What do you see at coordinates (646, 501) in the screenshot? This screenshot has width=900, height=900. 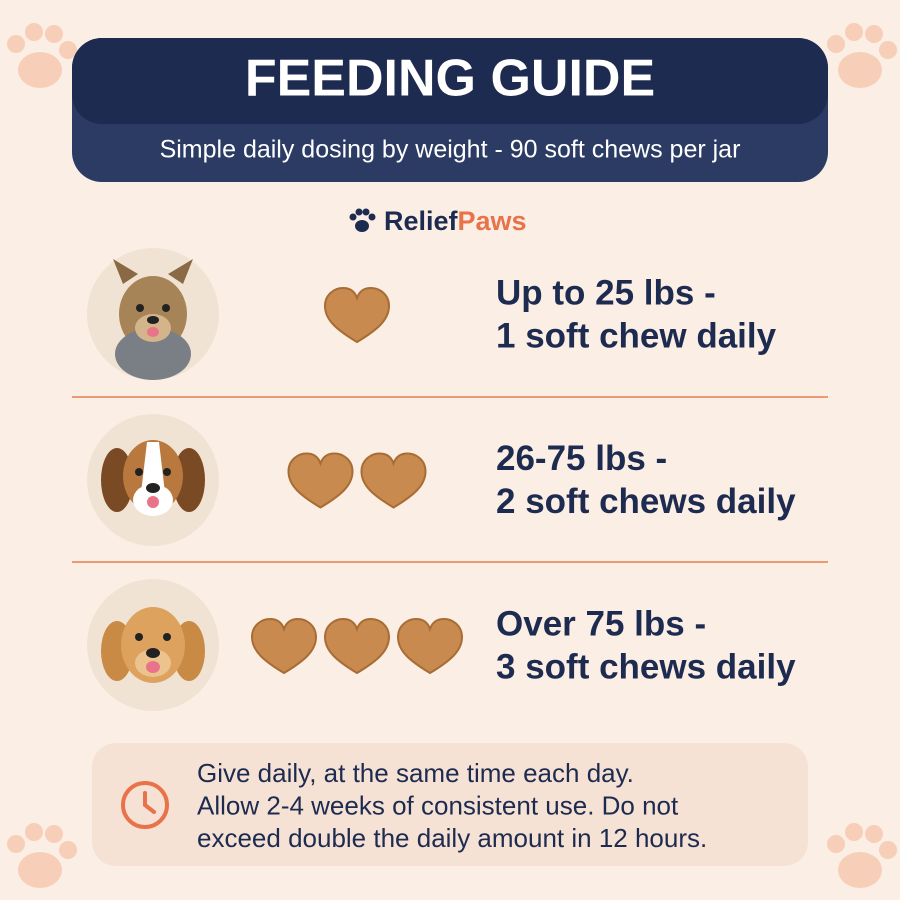 I see `row-dose: 2 soft chews daily` at bounding box center [646, 501].